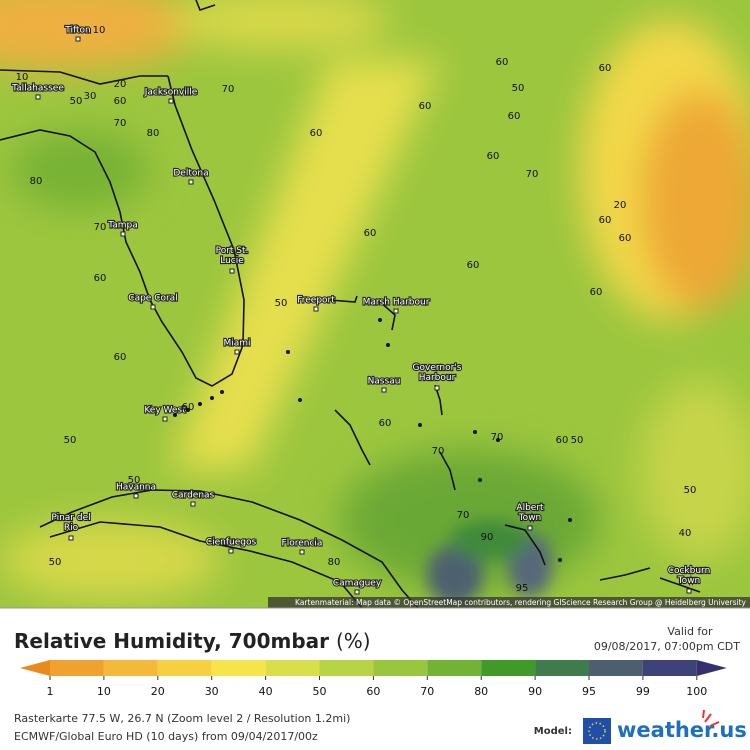 The width and height of the screenshot is (750, 750). I want to click on eu-stars, so click(597, 731).